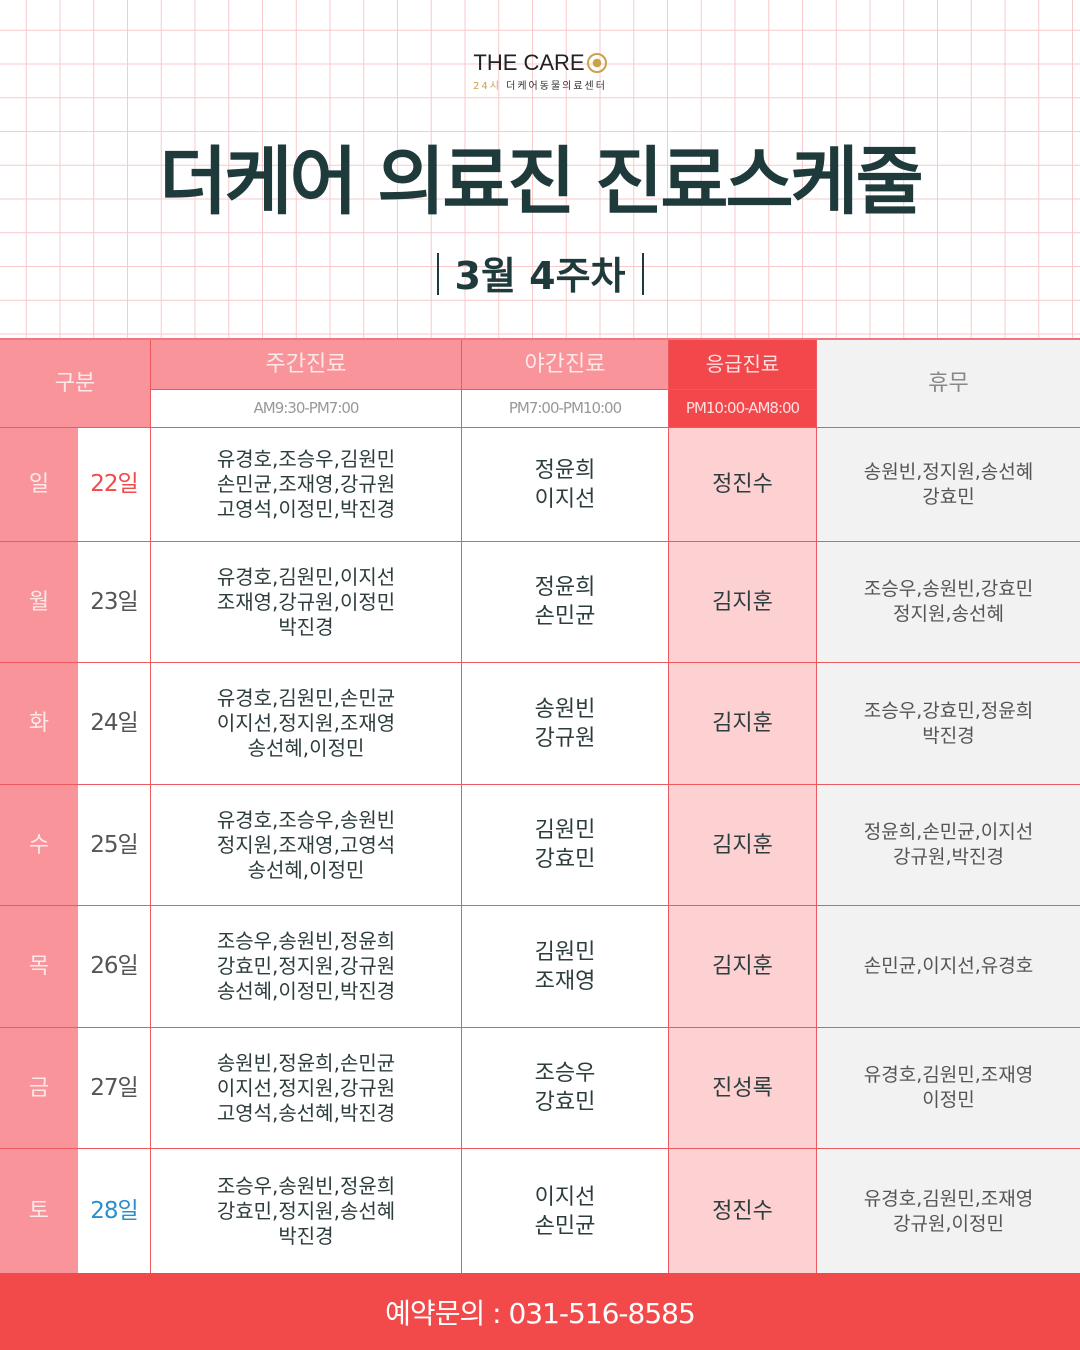 The width and height of the screenshot is (1080, 1350). Describe the element at coordinates (540, 1311) in the screenshot. I see `footer-contact: 예약문의 : 031-516-8585` at that location.